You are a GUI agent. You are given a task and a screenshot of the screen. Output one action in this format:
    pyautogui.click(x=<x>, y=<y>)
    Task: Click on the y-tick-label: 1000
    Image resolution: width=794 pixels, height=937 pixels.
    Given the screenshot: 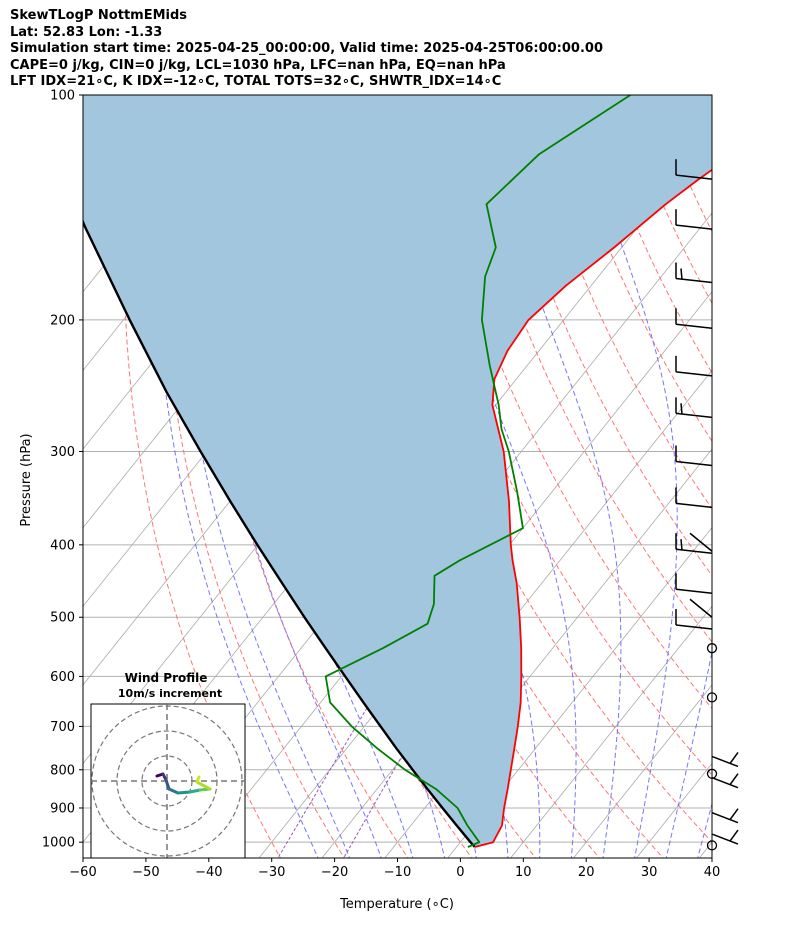 What is the action you would take?
    pyautogui.click(x=58, y=843)
    